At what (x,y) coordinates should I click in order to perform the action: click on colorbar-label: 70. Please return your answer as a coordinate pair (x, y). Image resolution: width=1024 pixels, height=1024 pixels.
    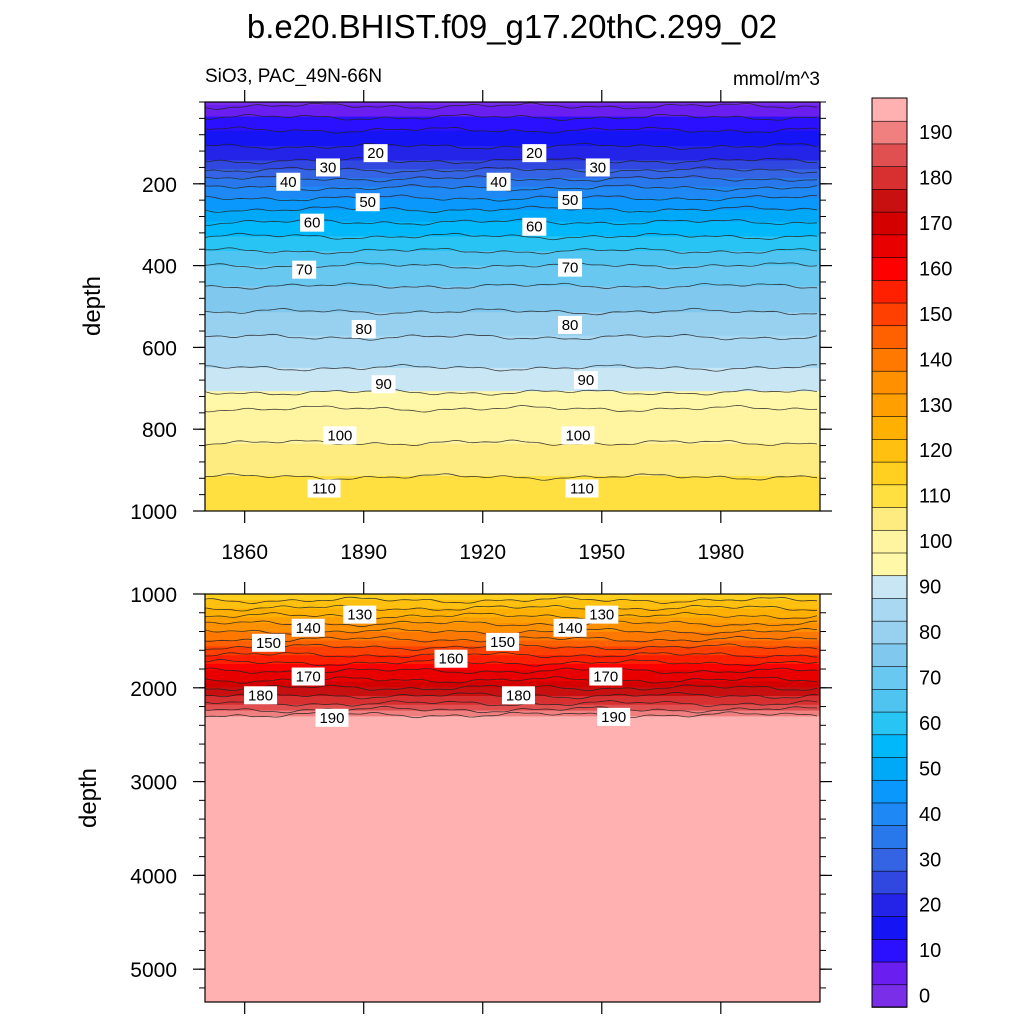
    Looking at the image, I should click on (930, 678).